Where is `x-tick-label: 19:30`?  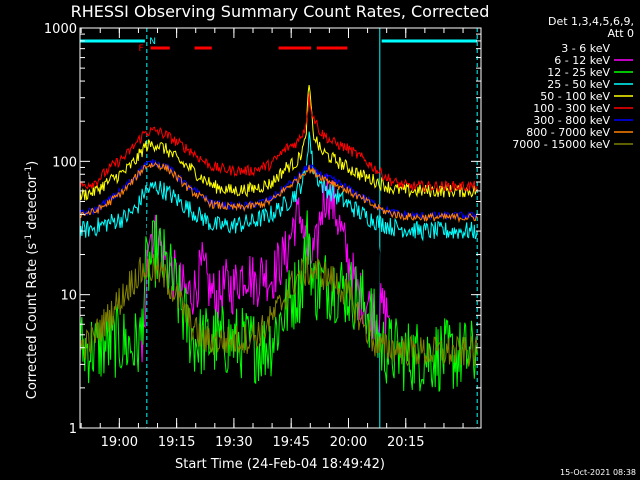 x-tick-label: 19:30 is located at coordinates (233, 442).